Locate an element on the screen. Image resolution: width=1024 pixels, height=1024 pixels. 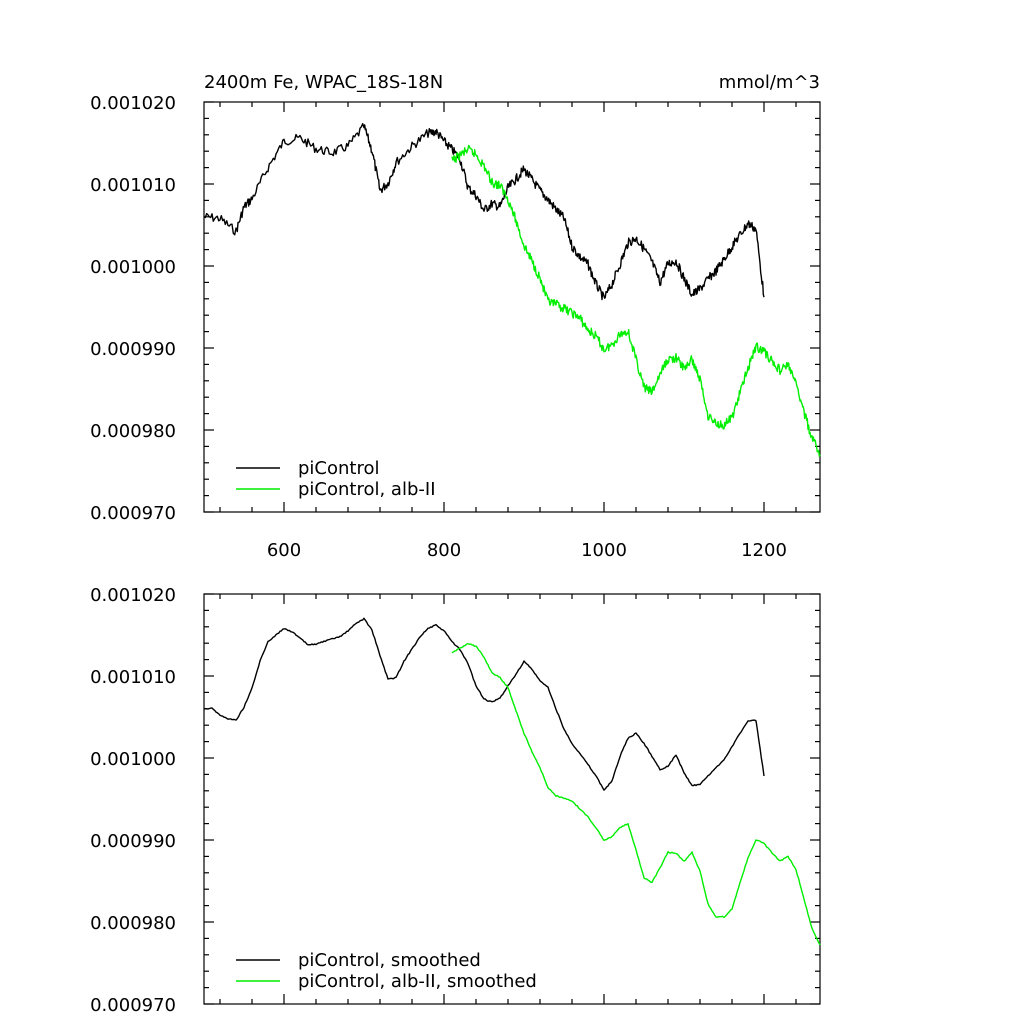
legend-label: piControl, alb-II, smoothed is located at coordinates (417, 981).